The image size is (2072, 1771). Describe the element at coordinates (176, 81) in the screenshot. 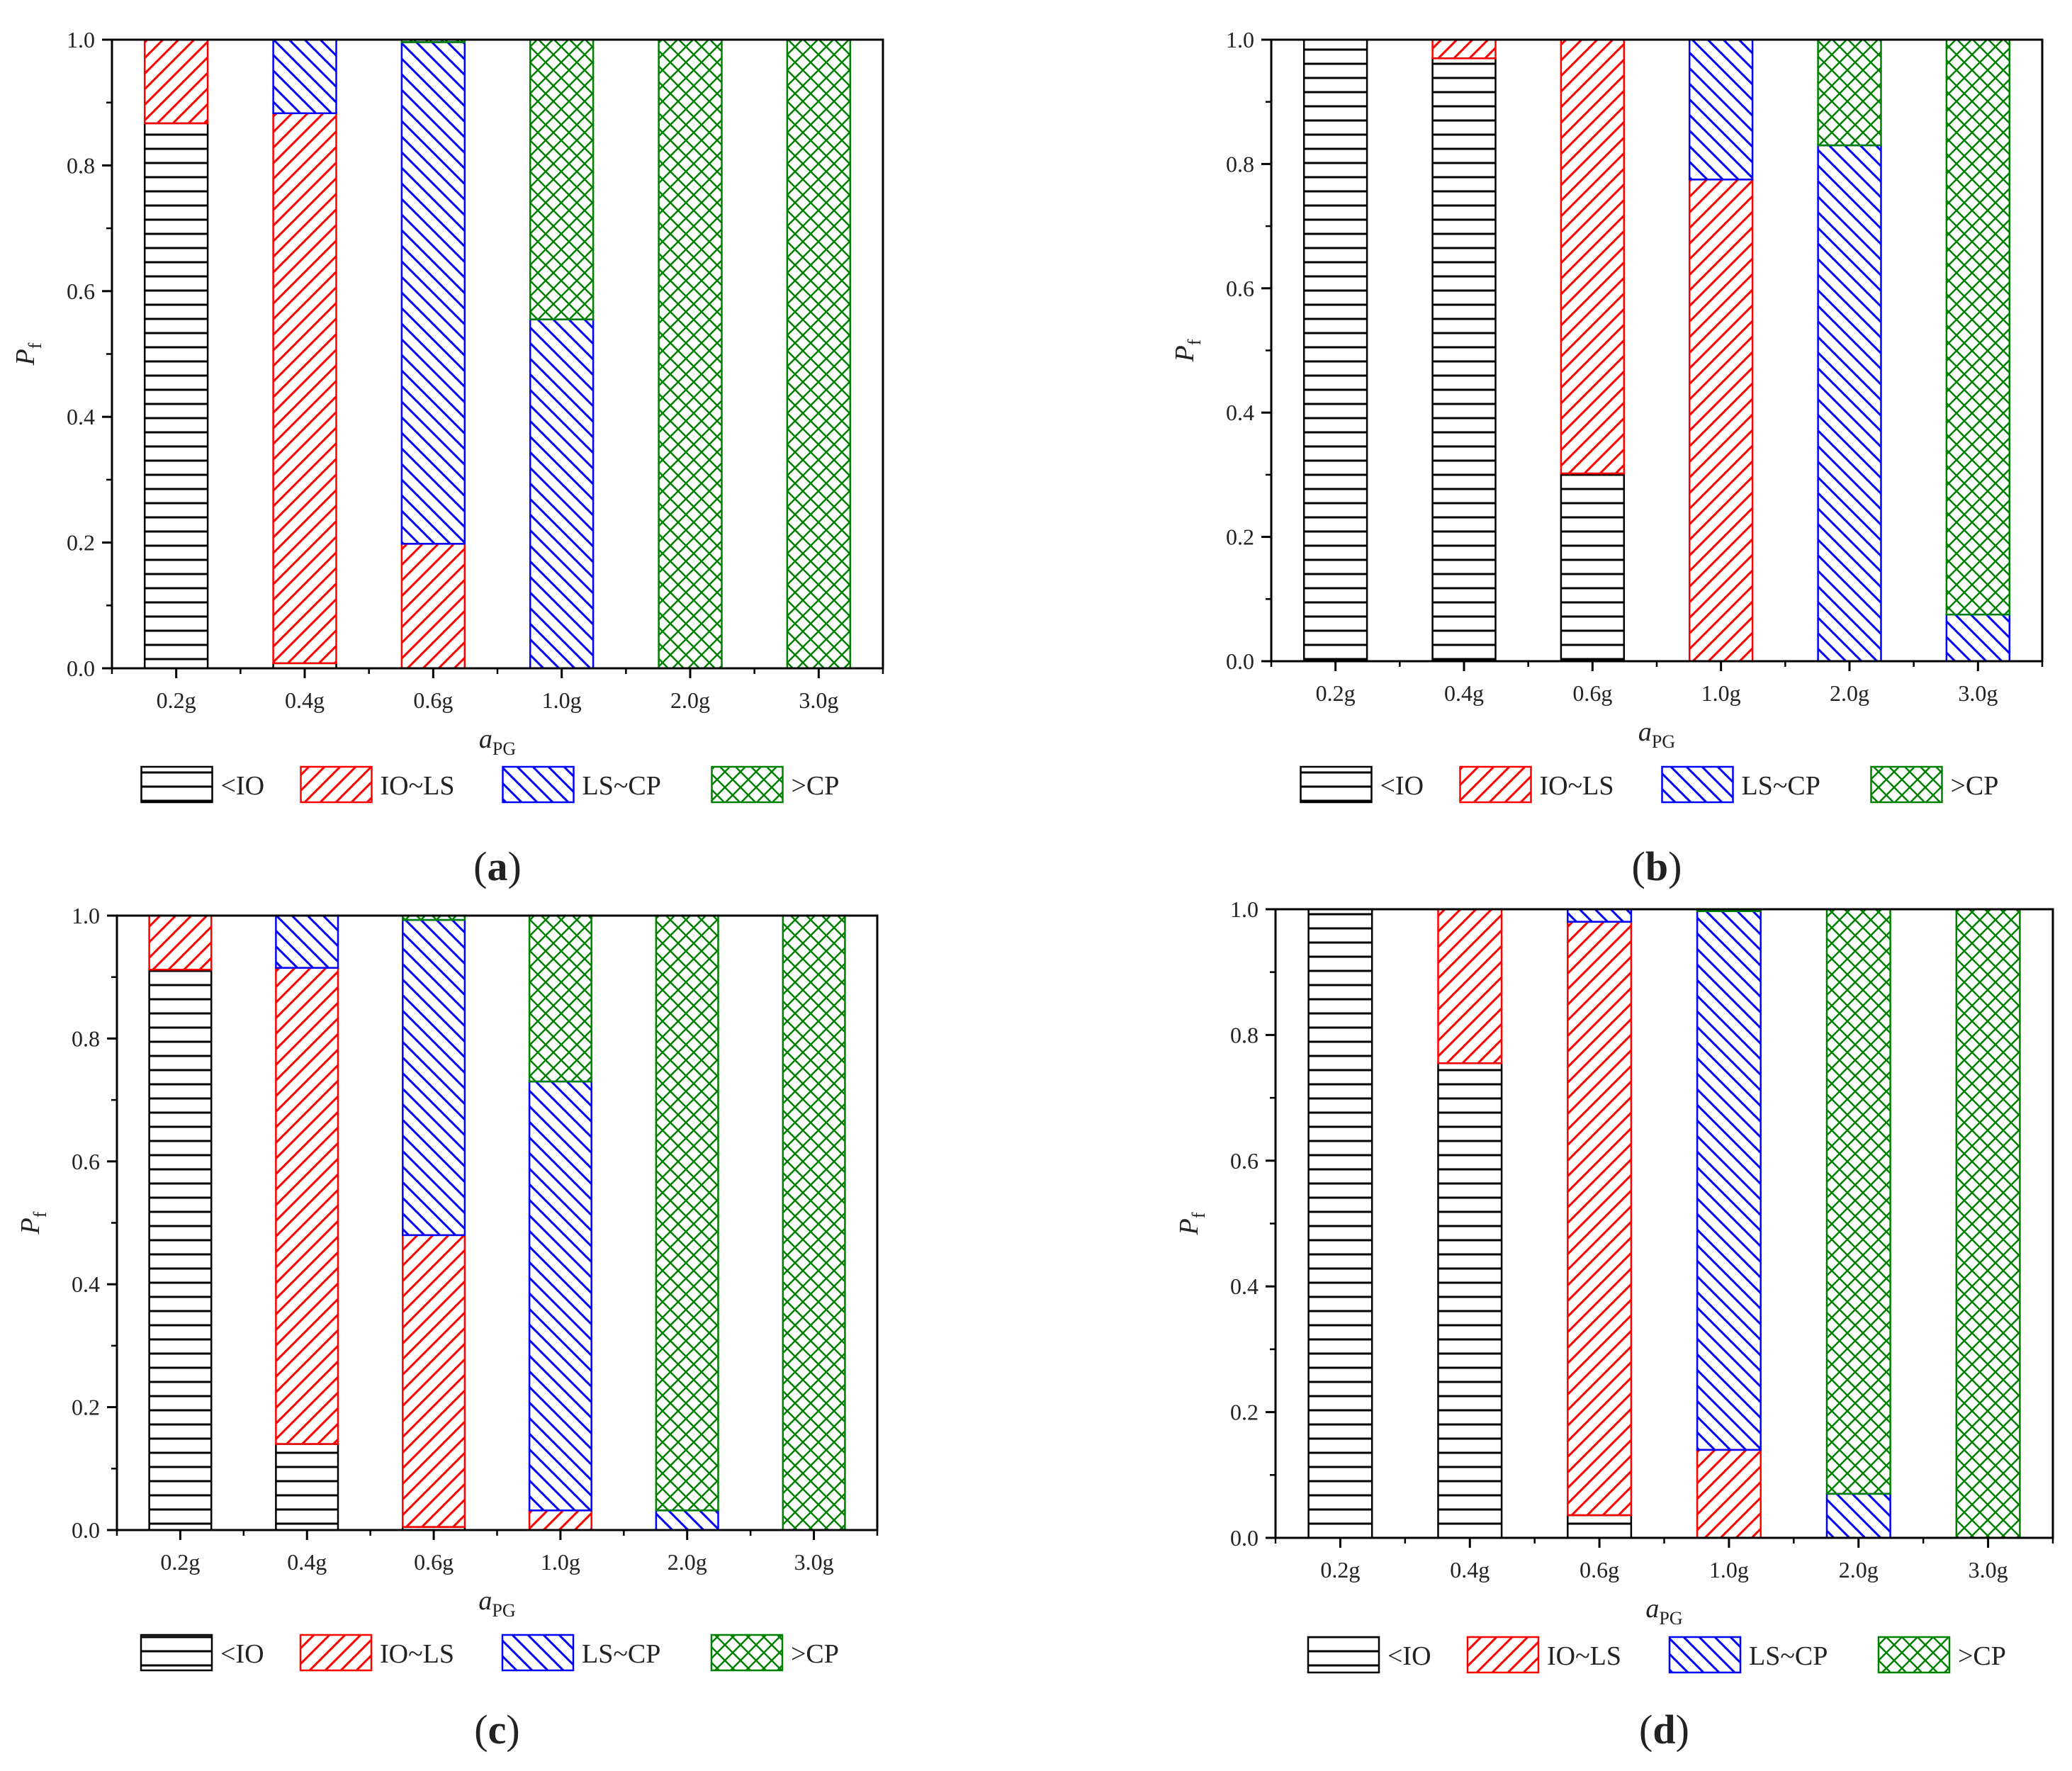

I see `bar-segment-0.2g-IO~LS` at that location.